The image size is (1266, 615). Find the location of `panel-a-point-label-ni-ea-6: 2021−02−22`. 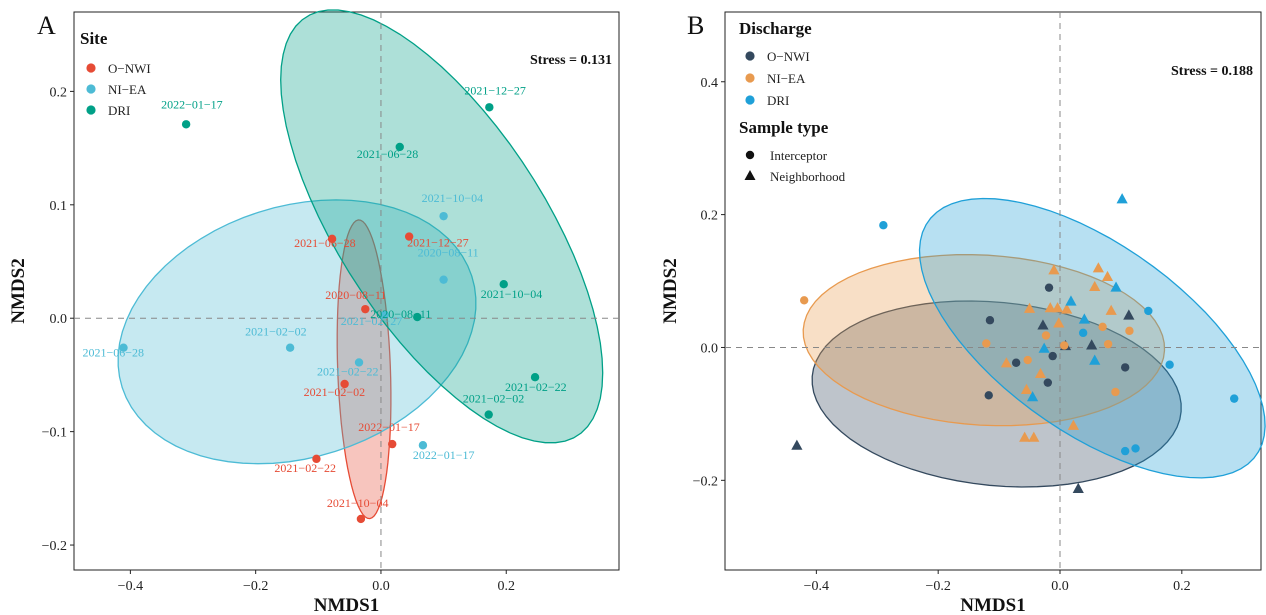

panel-a-point-label-ni-ea-6: 2021−02−22 is located at coordinates (348, 371).